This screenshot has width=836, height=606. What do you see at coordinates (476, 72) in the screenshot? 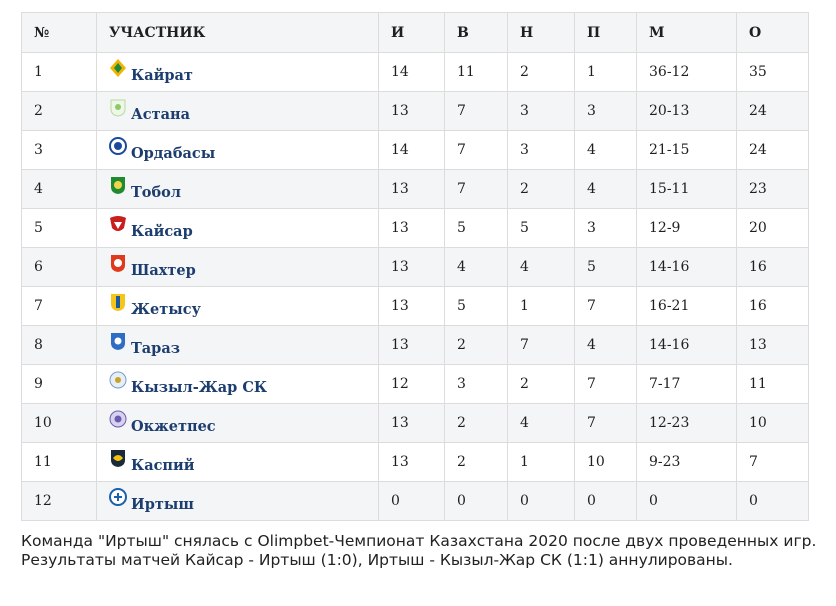
I see `wins-cell: 11` at bounding box center [476, 72].